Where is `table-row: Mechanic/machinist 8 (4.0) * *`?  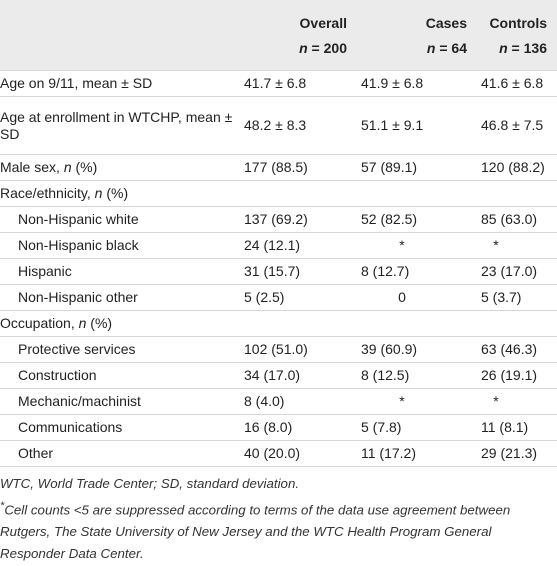
table-row: Mechanic/machinist 8 (4.0) * * is located at coordinates (278, 401).